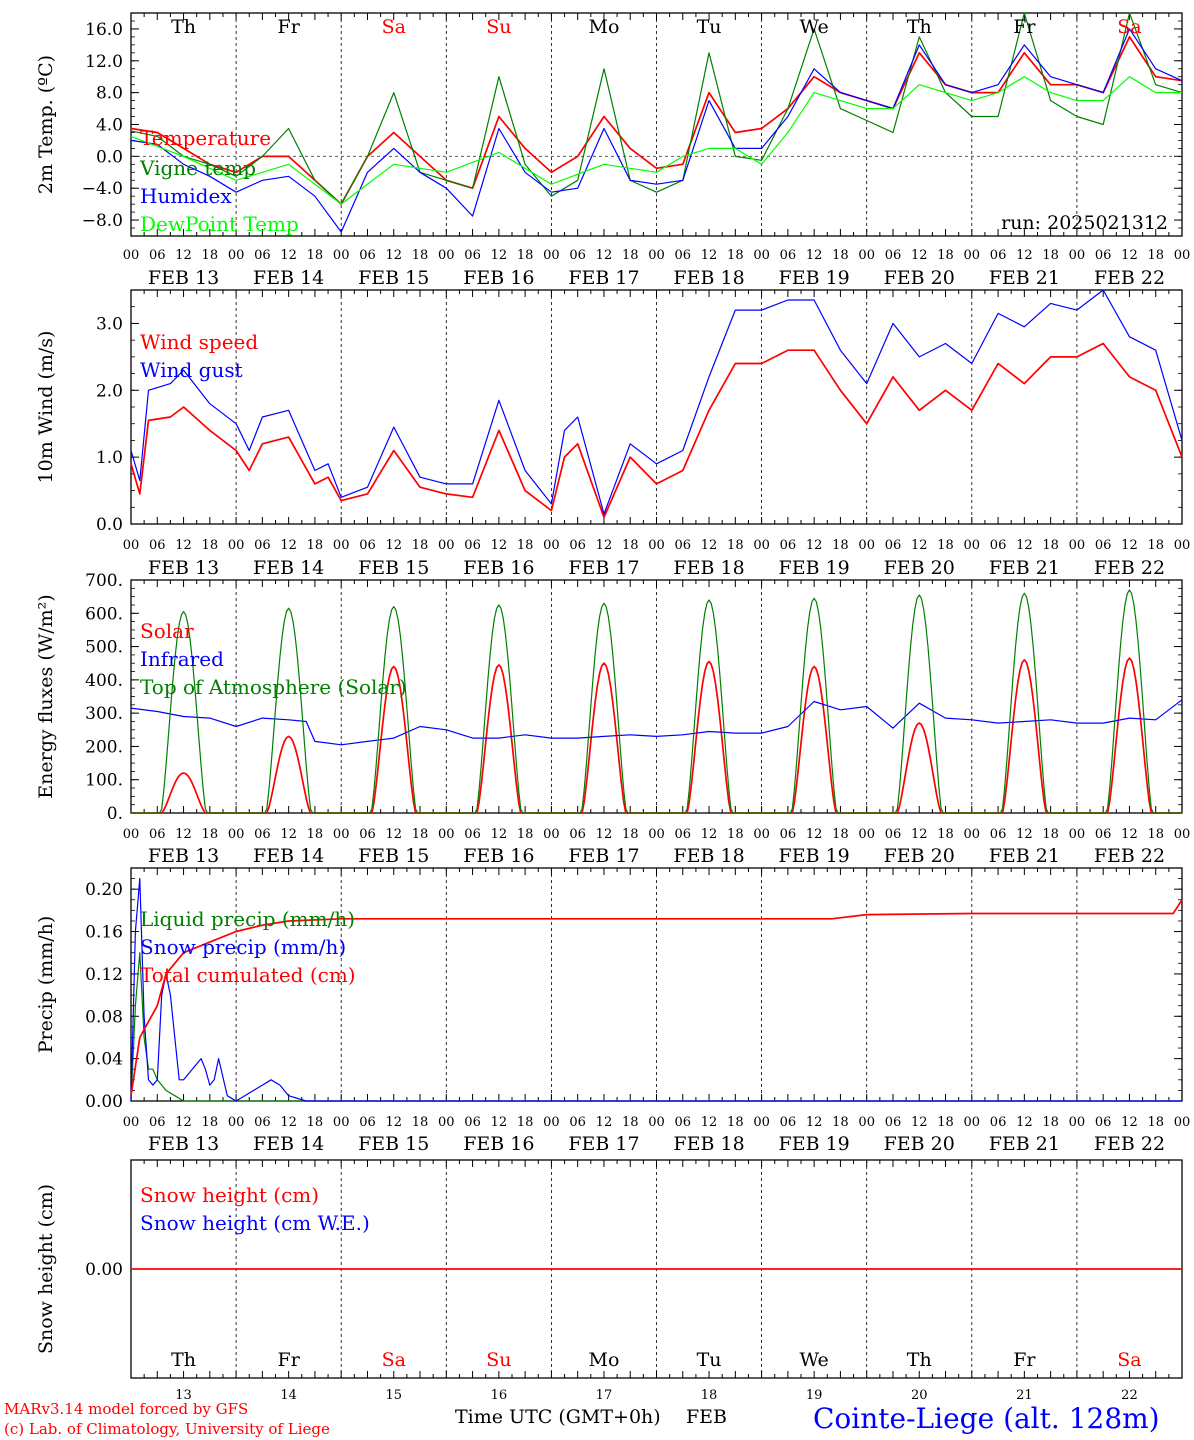 Image resolution: width=1194 pixels, height=1440 pixels. What do you see at coordinates (814, 1144) in the screenshot?
I see `date-tick-label: FEB 19` at bounding box center [814, 1144].